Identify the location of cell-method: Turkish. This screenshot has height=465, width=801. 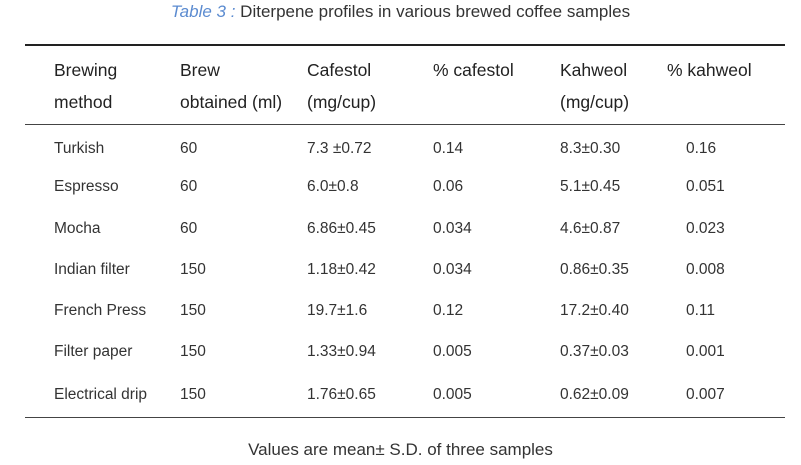
(79, 148).